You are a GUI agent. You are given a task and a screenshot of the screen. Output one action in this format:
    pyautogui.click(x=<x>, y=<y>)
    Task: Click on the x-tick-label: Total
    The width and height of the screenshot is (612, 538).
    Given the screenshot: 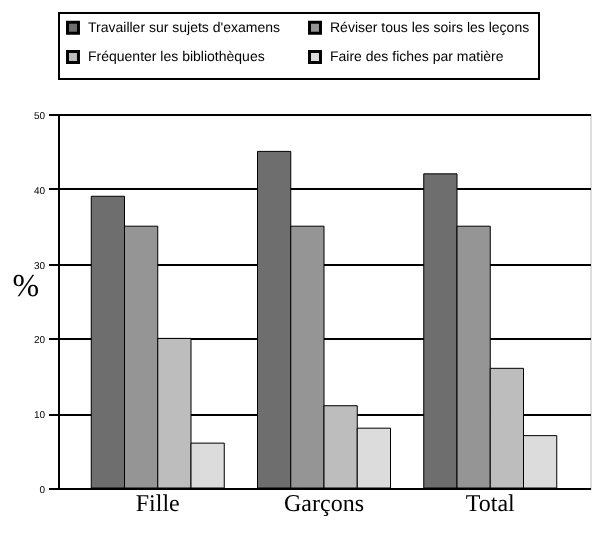 What is the action you would take?
    pyautogui.click(x=491, y=503)
    